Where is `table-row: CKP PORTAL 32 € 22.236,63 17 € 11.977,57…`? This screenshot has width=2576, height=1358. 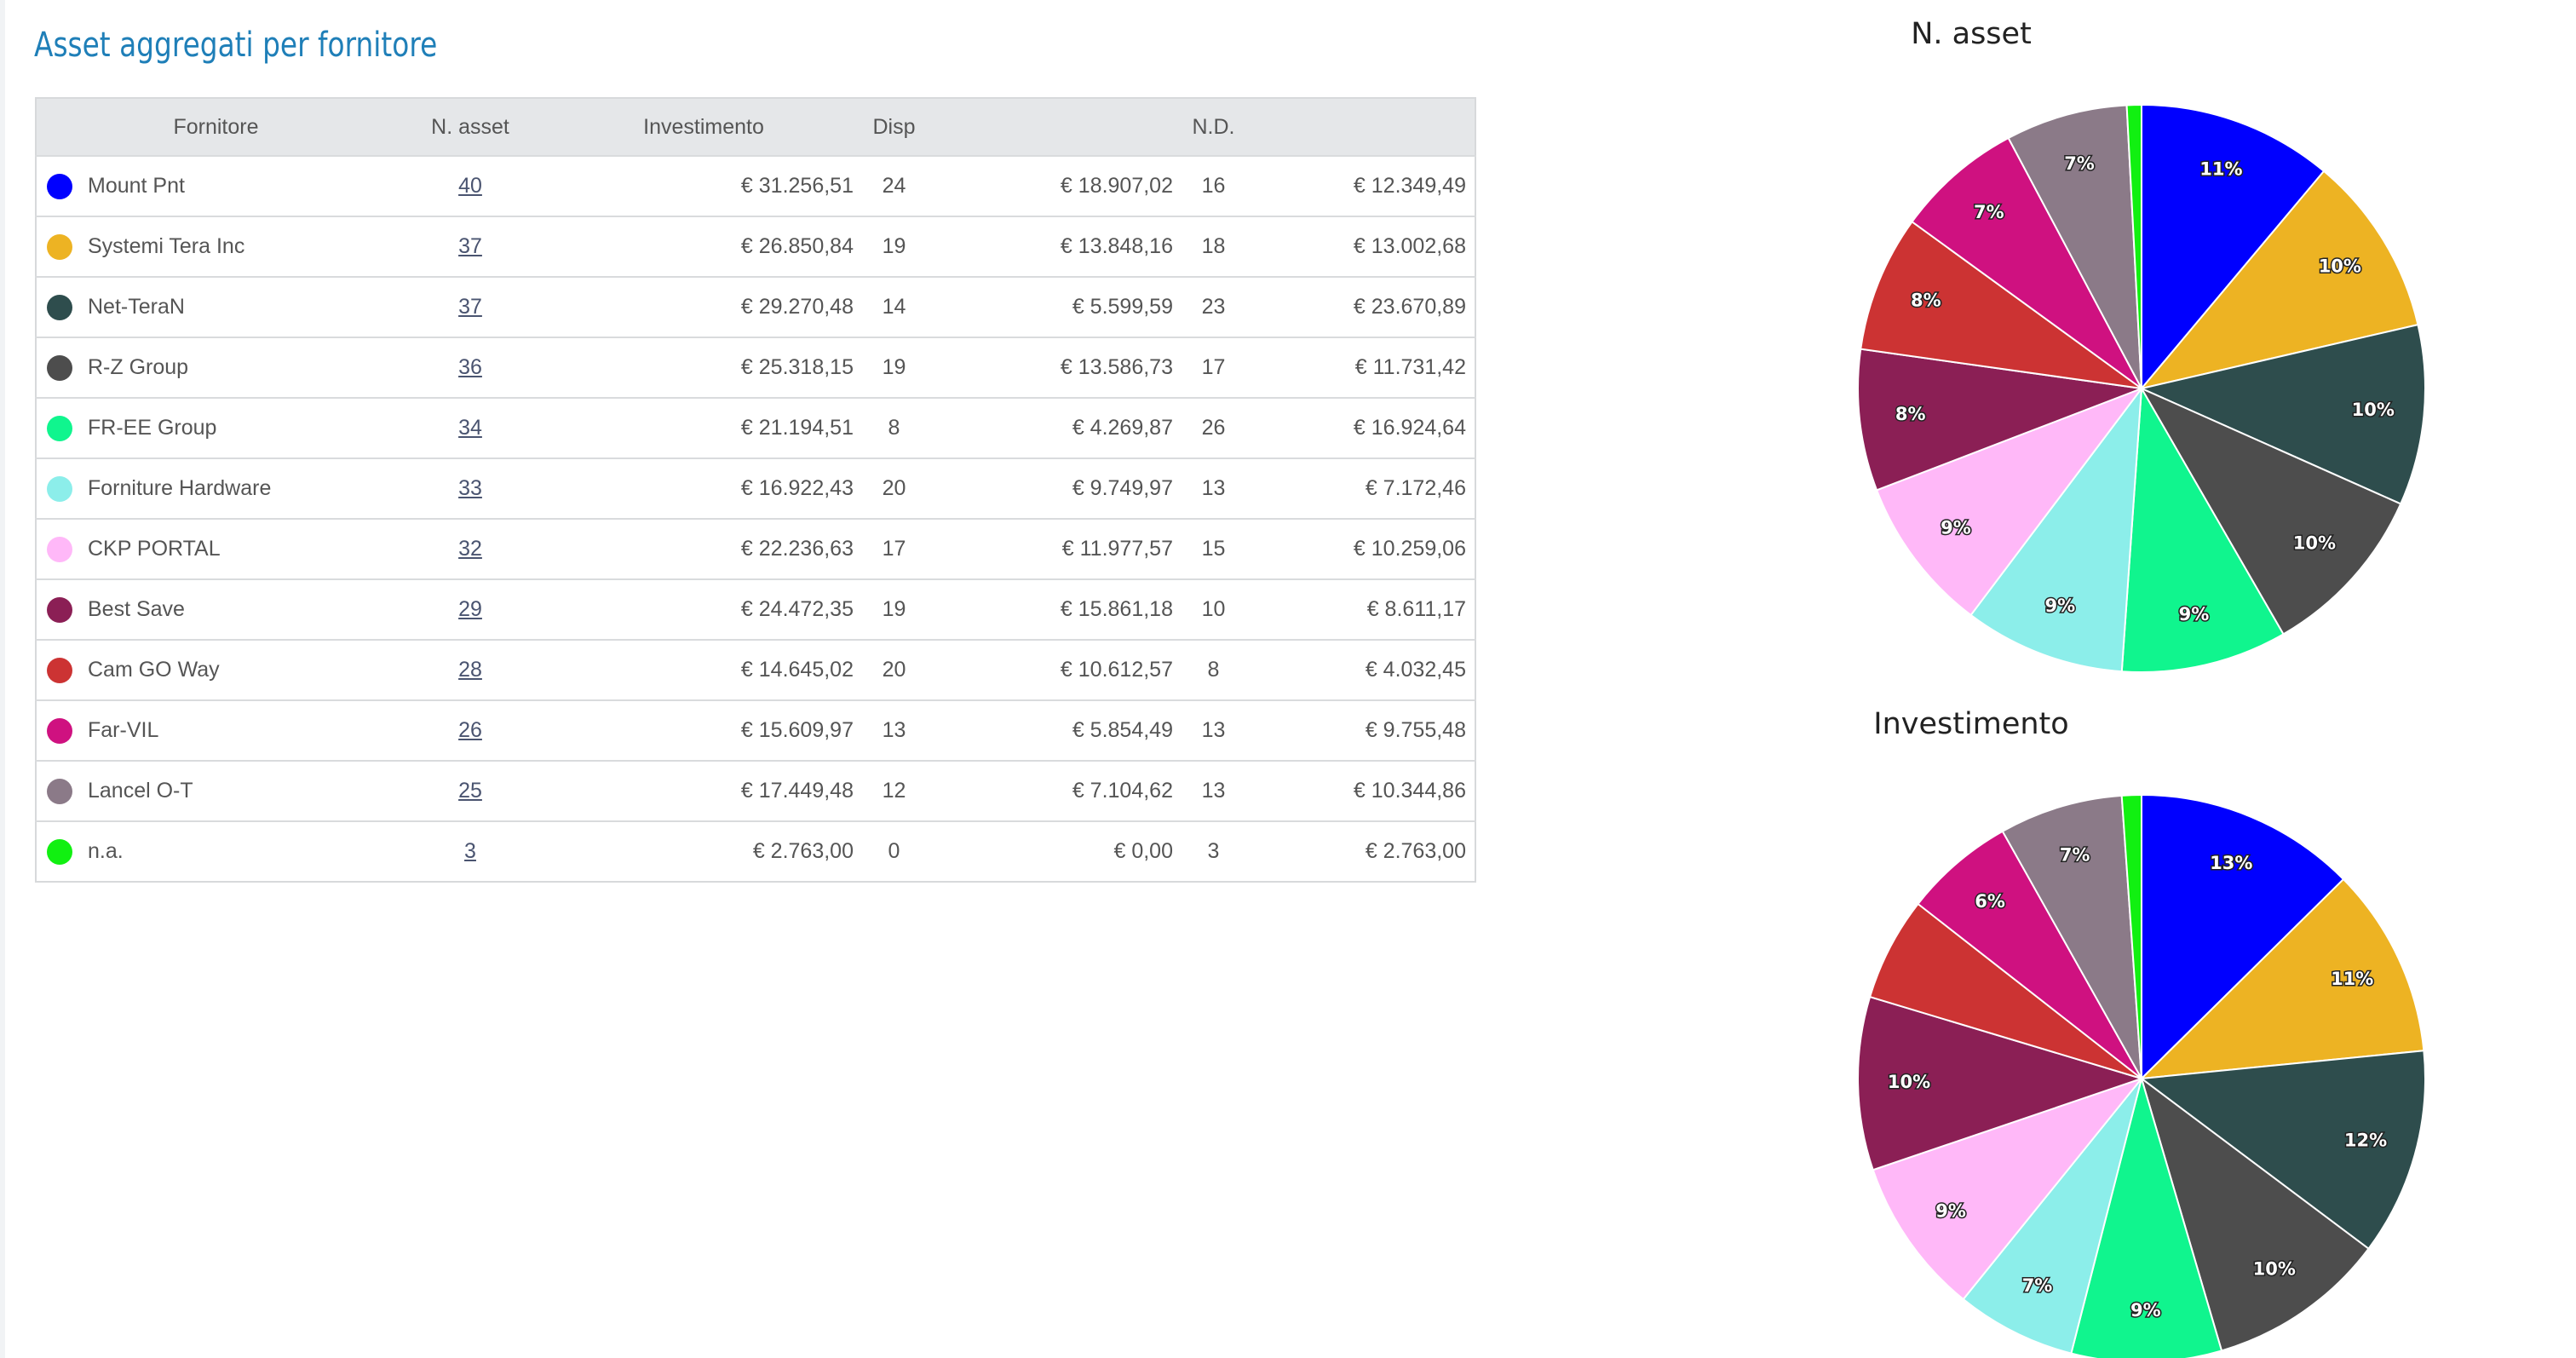 table-row: CKP PORTAL 32 € 22.236,63 17 € 11.977,57… is located at coordinates (755, 549).